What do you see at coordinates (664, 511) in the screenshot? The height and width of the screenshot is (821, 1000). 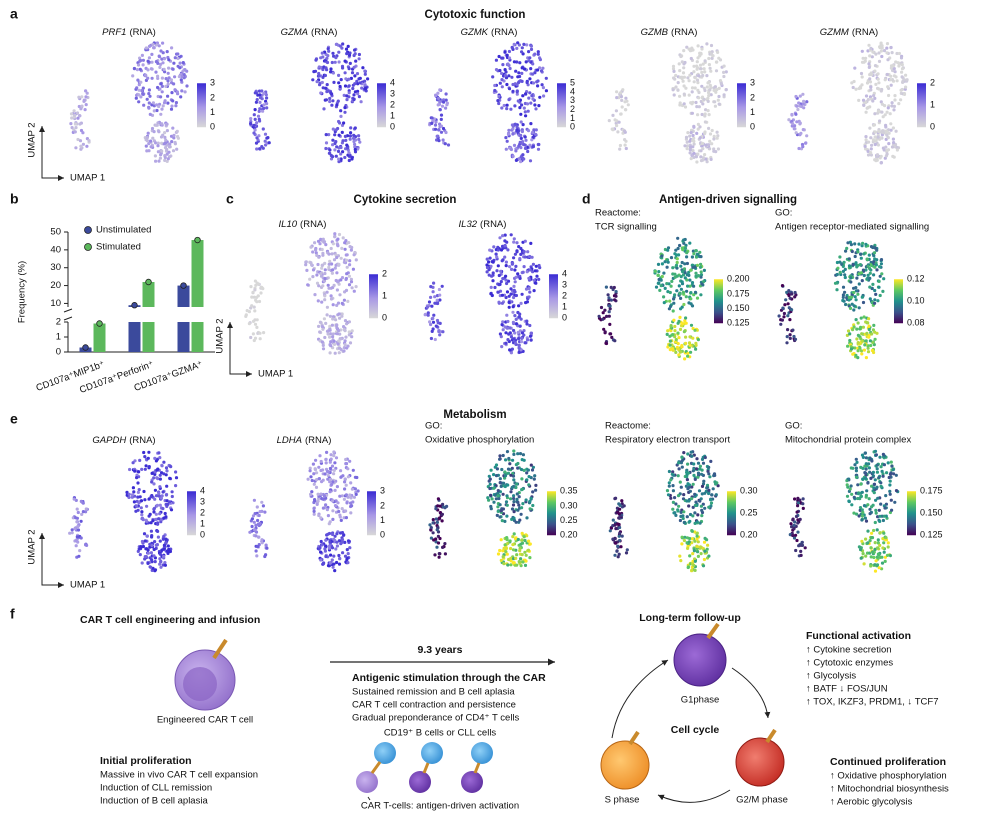 I see `umap-plot` at bounding box center [664, 511].